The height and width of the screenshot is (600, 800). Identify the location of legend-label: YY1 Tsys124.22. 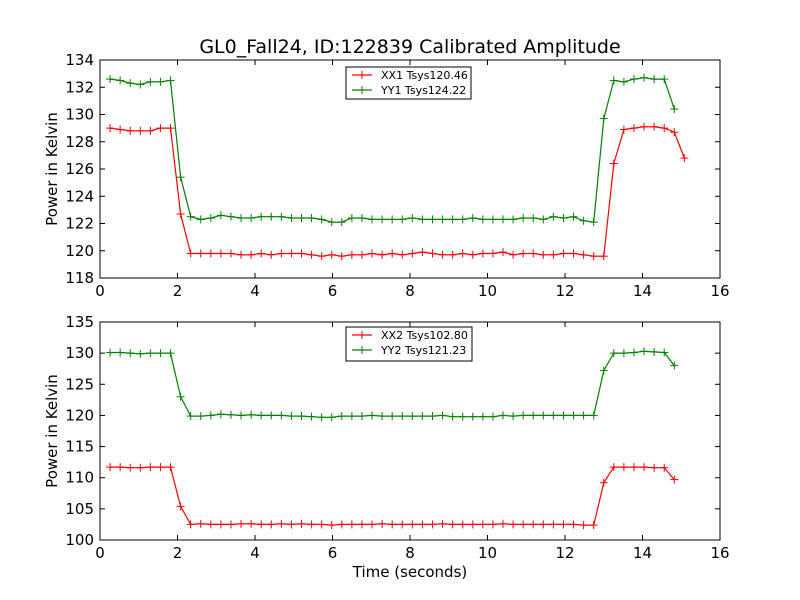
(423, 90).